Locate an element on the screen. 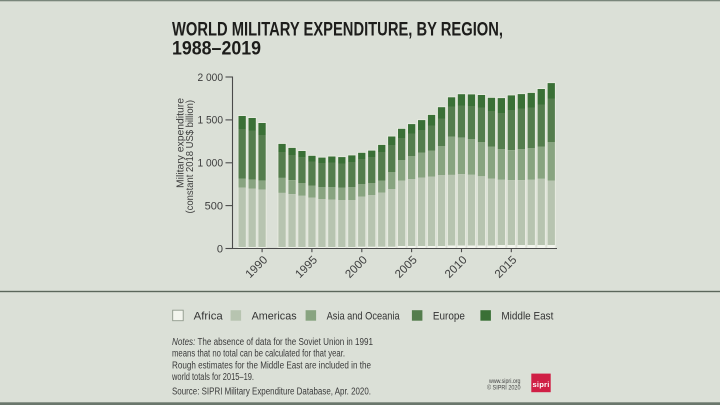  svg-text: Asia and Oceania is located at coordinates (364, 317).